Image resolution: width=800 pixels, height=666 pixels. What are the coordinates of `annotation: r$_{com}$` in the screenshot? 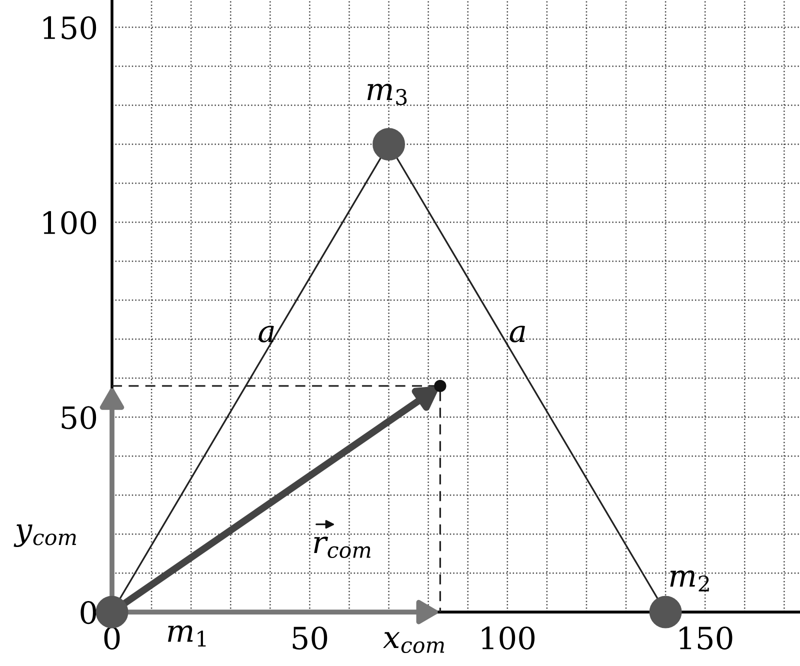 It's located at (342, 547).